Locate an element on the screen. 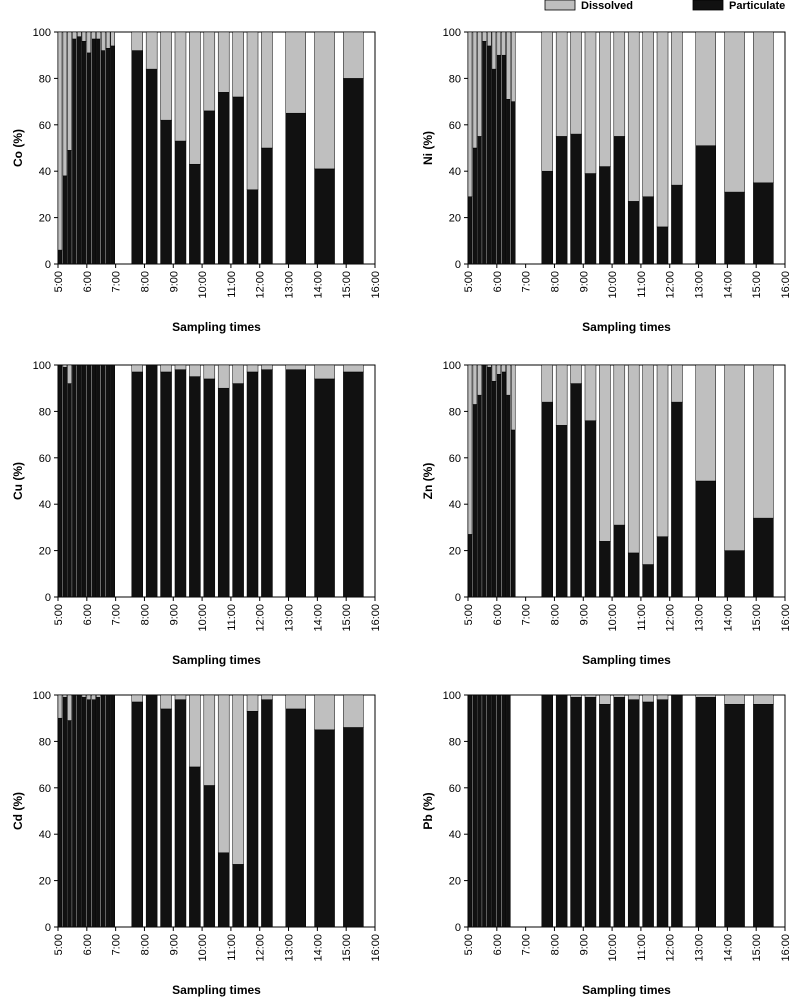 The width and height of the screenshot is (800, 1001). y-tick-label-pb: 100 is located at coordinates (452, 696).